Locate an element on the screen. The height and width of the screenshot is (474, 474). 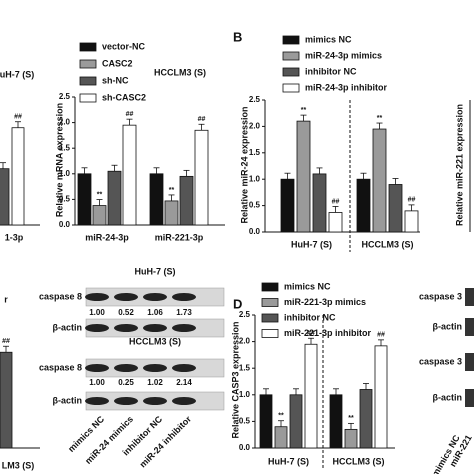
x-tick-label: HCCLM3 (S) is located at coordinates (388, 244).